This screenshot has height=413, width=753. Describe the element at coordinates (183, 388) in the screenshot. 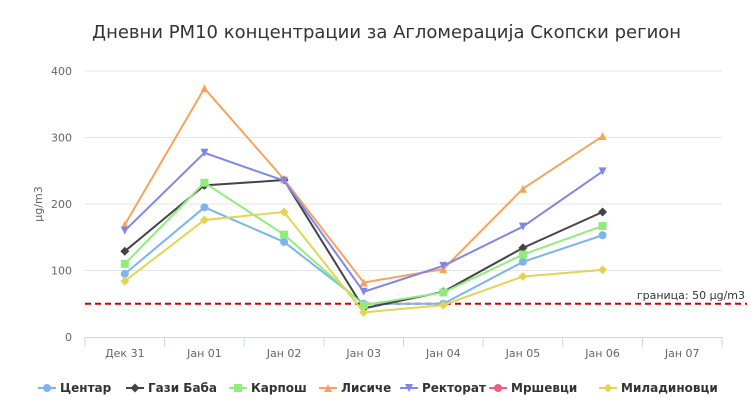

I see `legend-label: Гази Баба` at that location.